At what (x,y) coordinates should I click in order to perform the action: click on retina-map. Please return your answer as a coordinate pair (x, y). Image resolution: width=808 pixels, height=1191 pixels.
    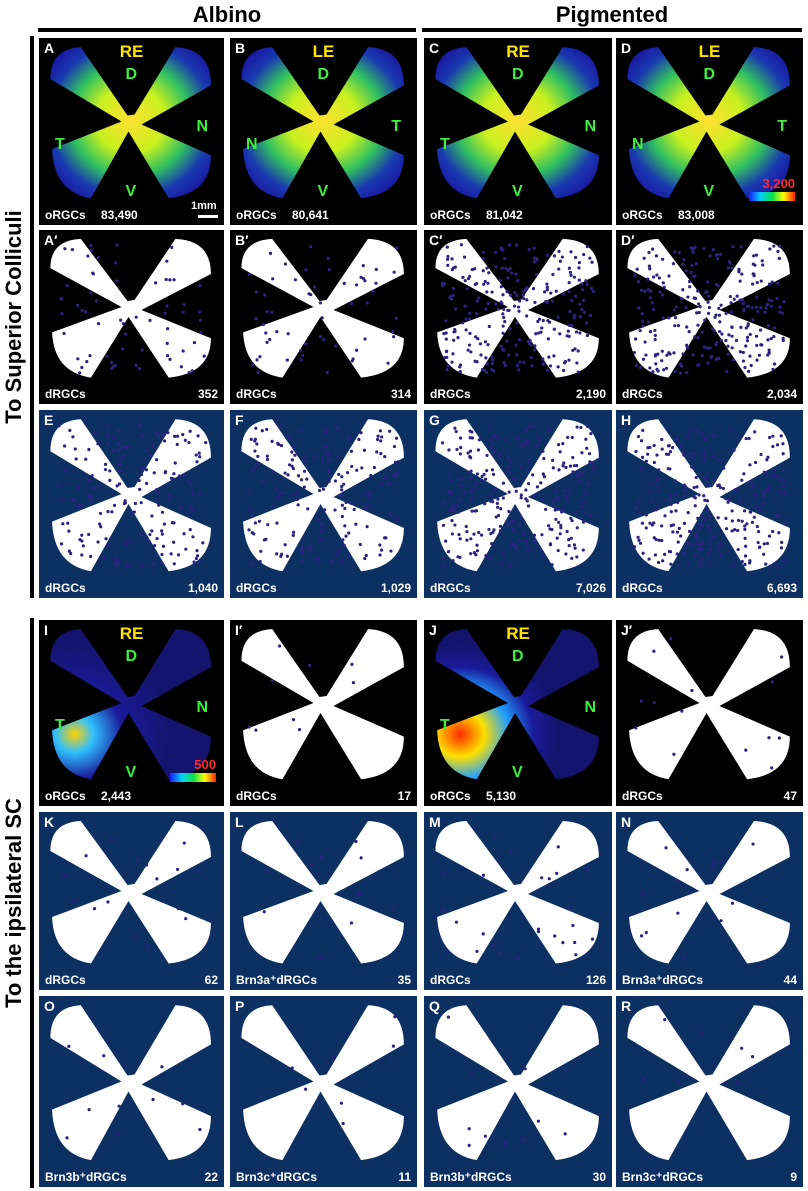
    Looking at the image, I should click on (322, 1083).